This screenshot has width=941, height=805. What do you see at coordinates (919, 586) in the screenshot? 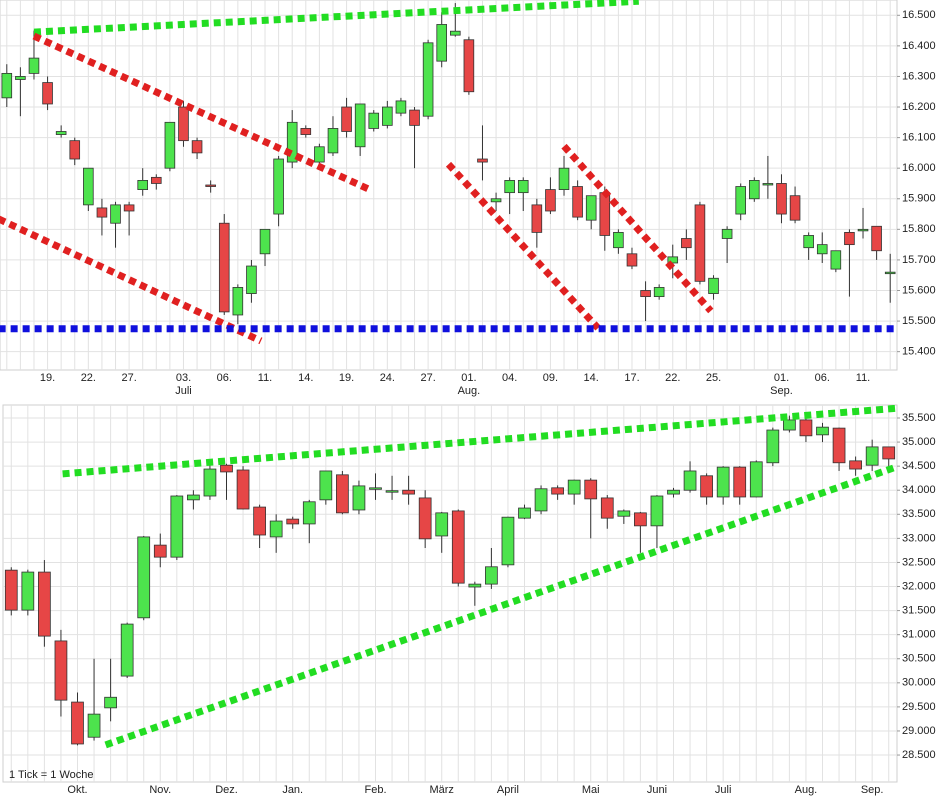
I see `y-tick-label: 32.000` at bounding box center [919, 586].